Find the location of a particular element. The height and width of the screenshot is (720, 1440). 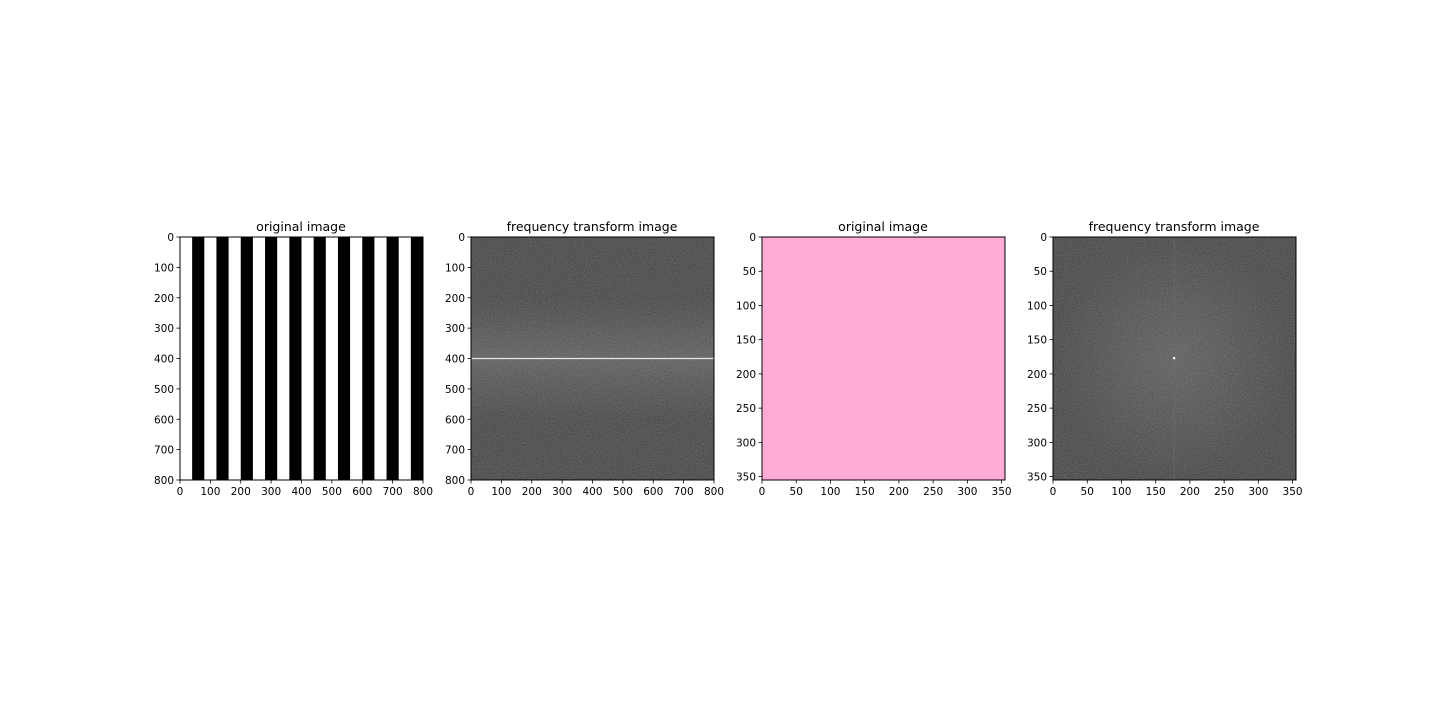

pink-image is located at coordinates (883, 358).